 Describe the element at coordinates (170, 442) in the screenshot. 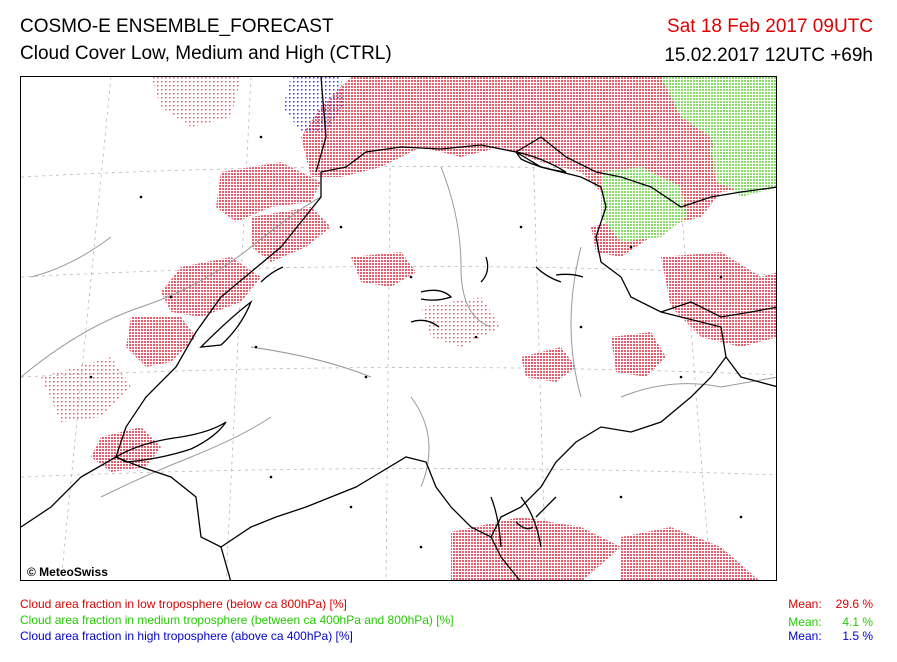

I see `lake-geneva` at that location.